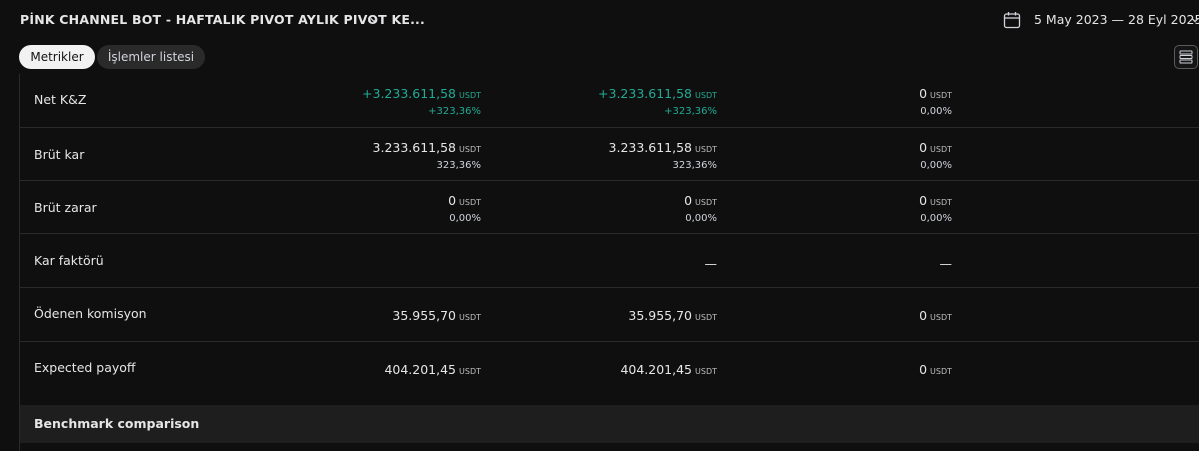 This screenshot has height=451, width=1199. Describe the element at coordinates (57, 57) in the screenshot. I see `tab-metrics: Metrikler` at that location.